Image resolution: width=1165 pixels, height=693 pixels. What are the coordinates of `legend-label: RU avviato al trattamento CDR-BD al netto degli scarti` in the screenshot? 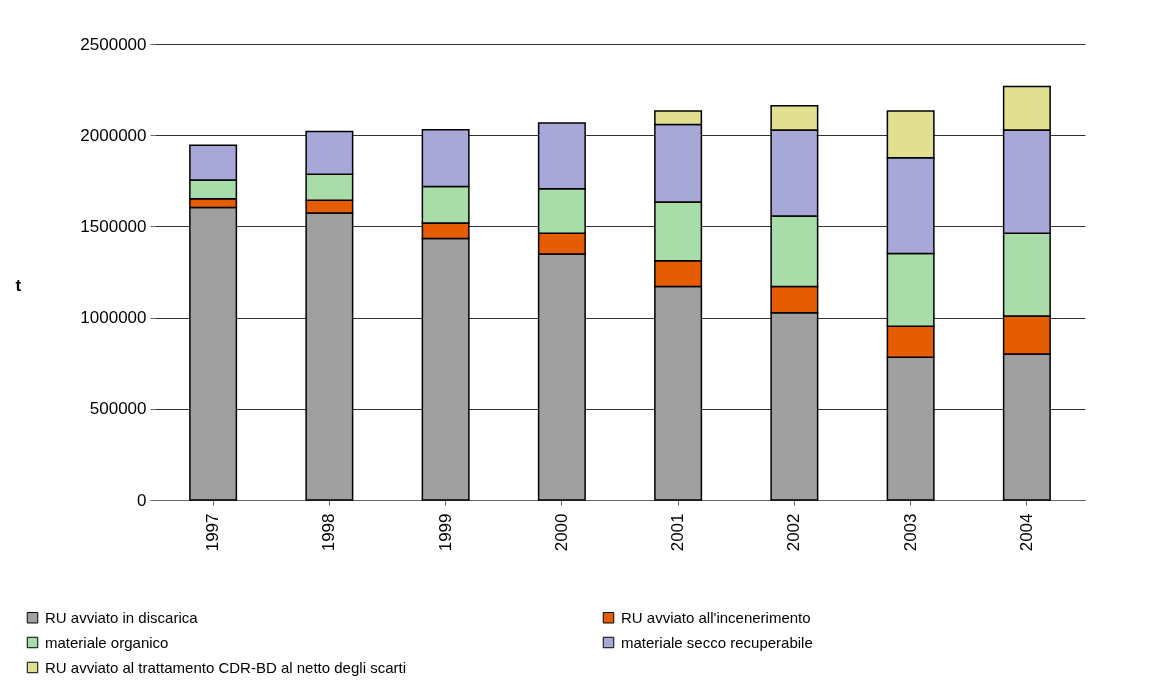 It's located at (225, 667).